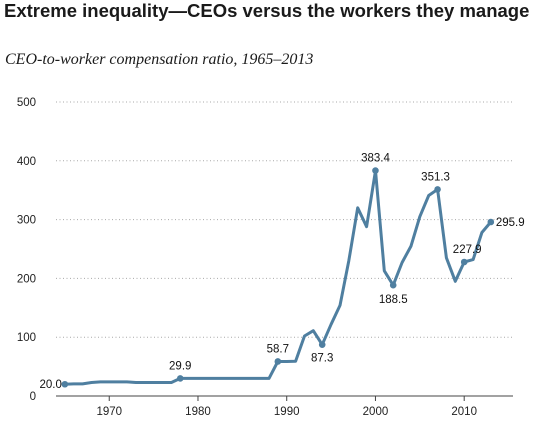  I want to click on x-tick-label: 1970, so click(109, 412).